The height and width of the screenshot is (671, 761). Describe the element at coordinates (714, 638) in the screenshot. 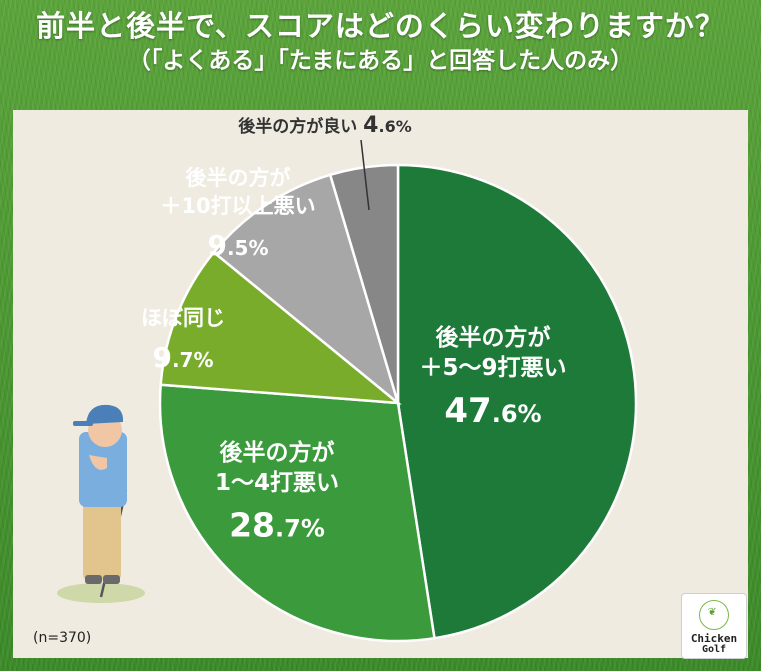

I see `logo-word-1: Chicken` at that location.